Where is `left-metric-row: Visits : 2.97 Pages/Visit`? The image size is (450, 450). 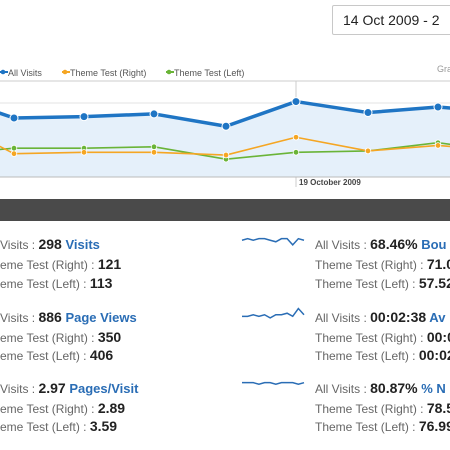 left-metric-row: Visits : 2.97 Pages/Visit is located at coordinates (69, 388).